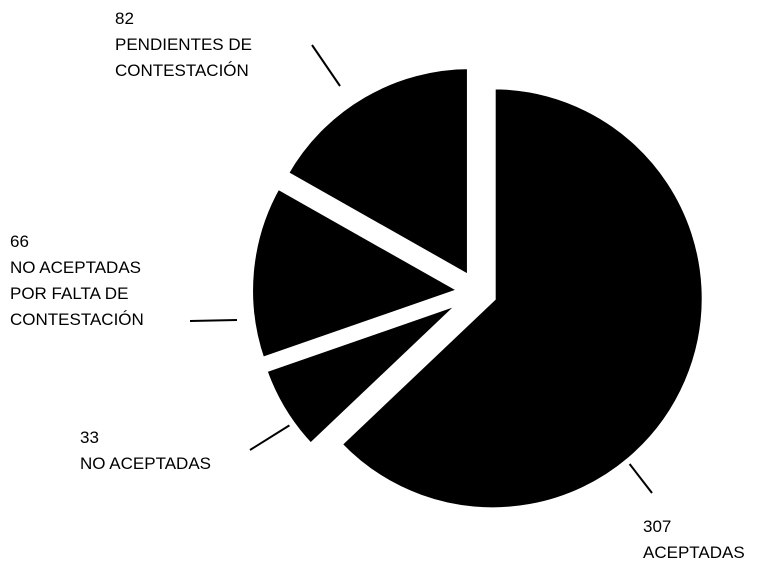  What do you see at coordinates (183, 57) in the screenshot?
I see `category-label: PENDIENTES DE CONTESTACIÓN` at bounding box center [183, 57].